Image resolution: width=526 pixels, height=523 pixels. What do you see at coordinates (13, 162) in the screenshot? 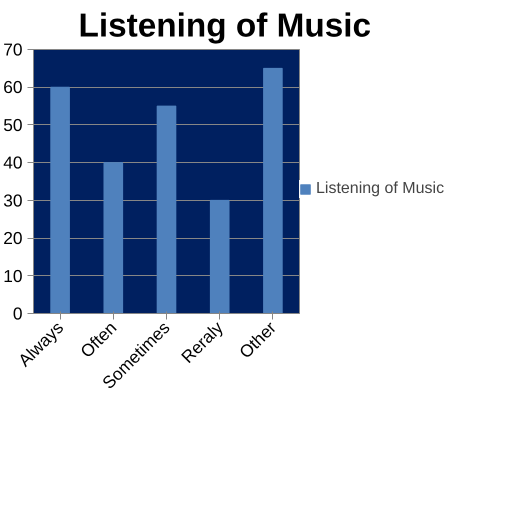
I see `y-tick-label: 40` at bounding box center [13, 162].